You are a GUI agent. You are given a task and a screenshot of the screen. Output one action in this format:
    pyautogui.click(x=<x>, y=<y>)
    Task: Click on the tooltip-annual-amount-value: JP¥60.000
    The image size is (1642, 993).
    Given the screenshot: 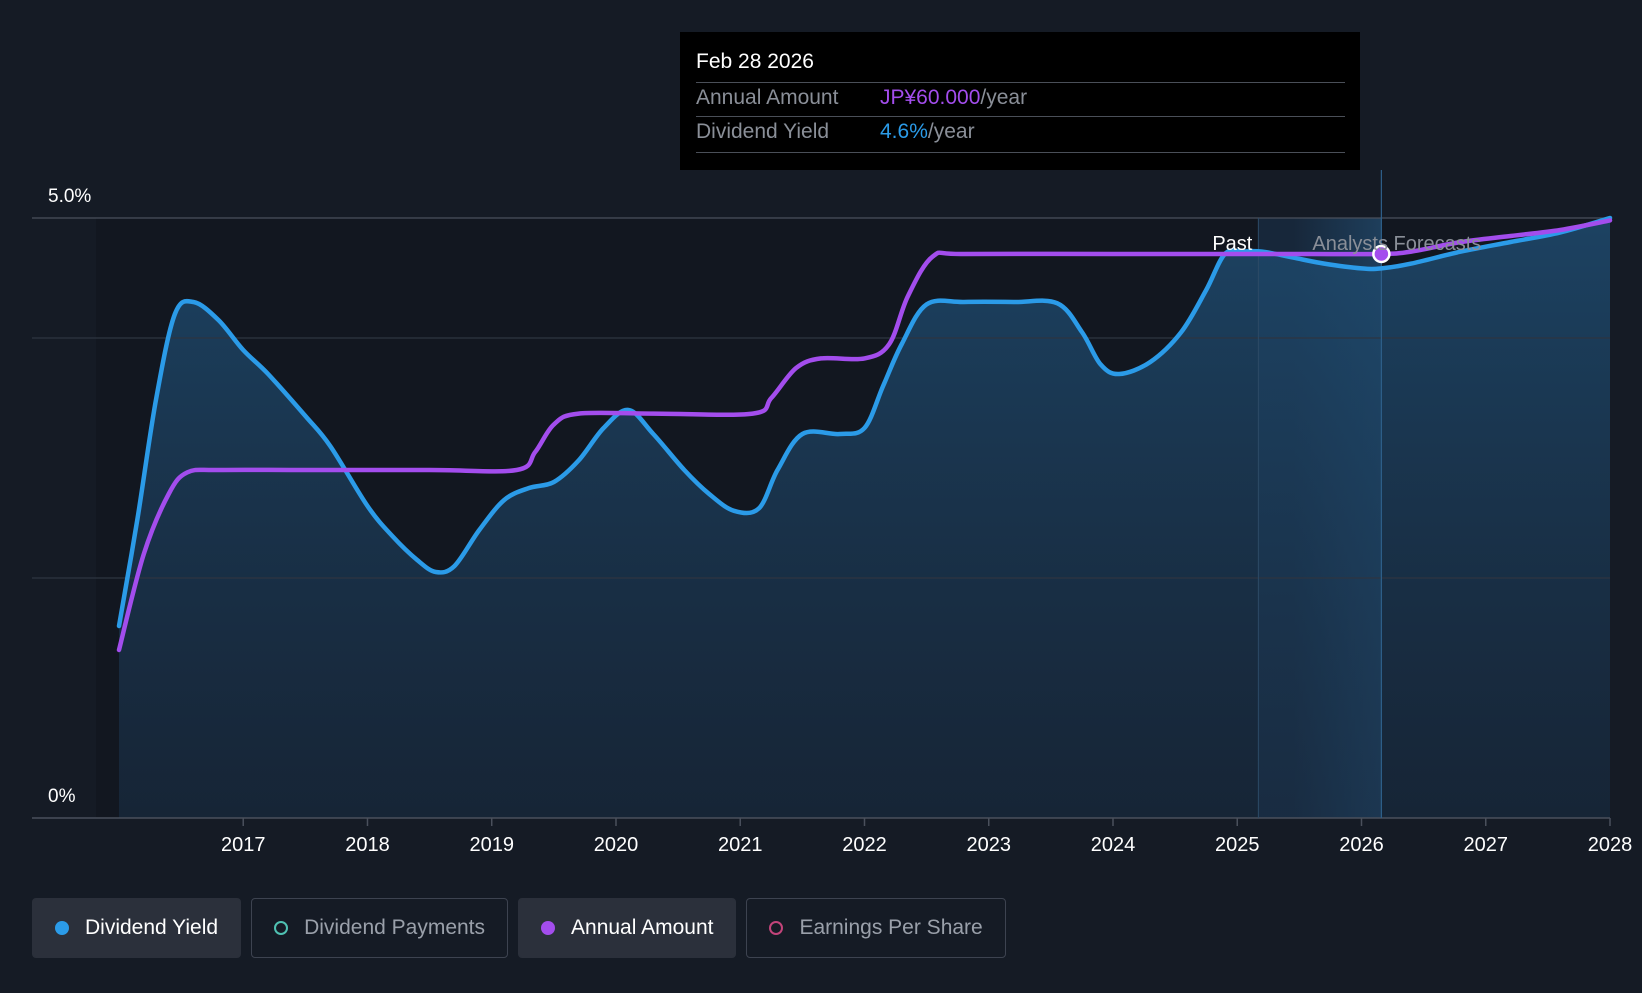 What is the action you would take?
    pyautogui.click(x=930, y=97)
    